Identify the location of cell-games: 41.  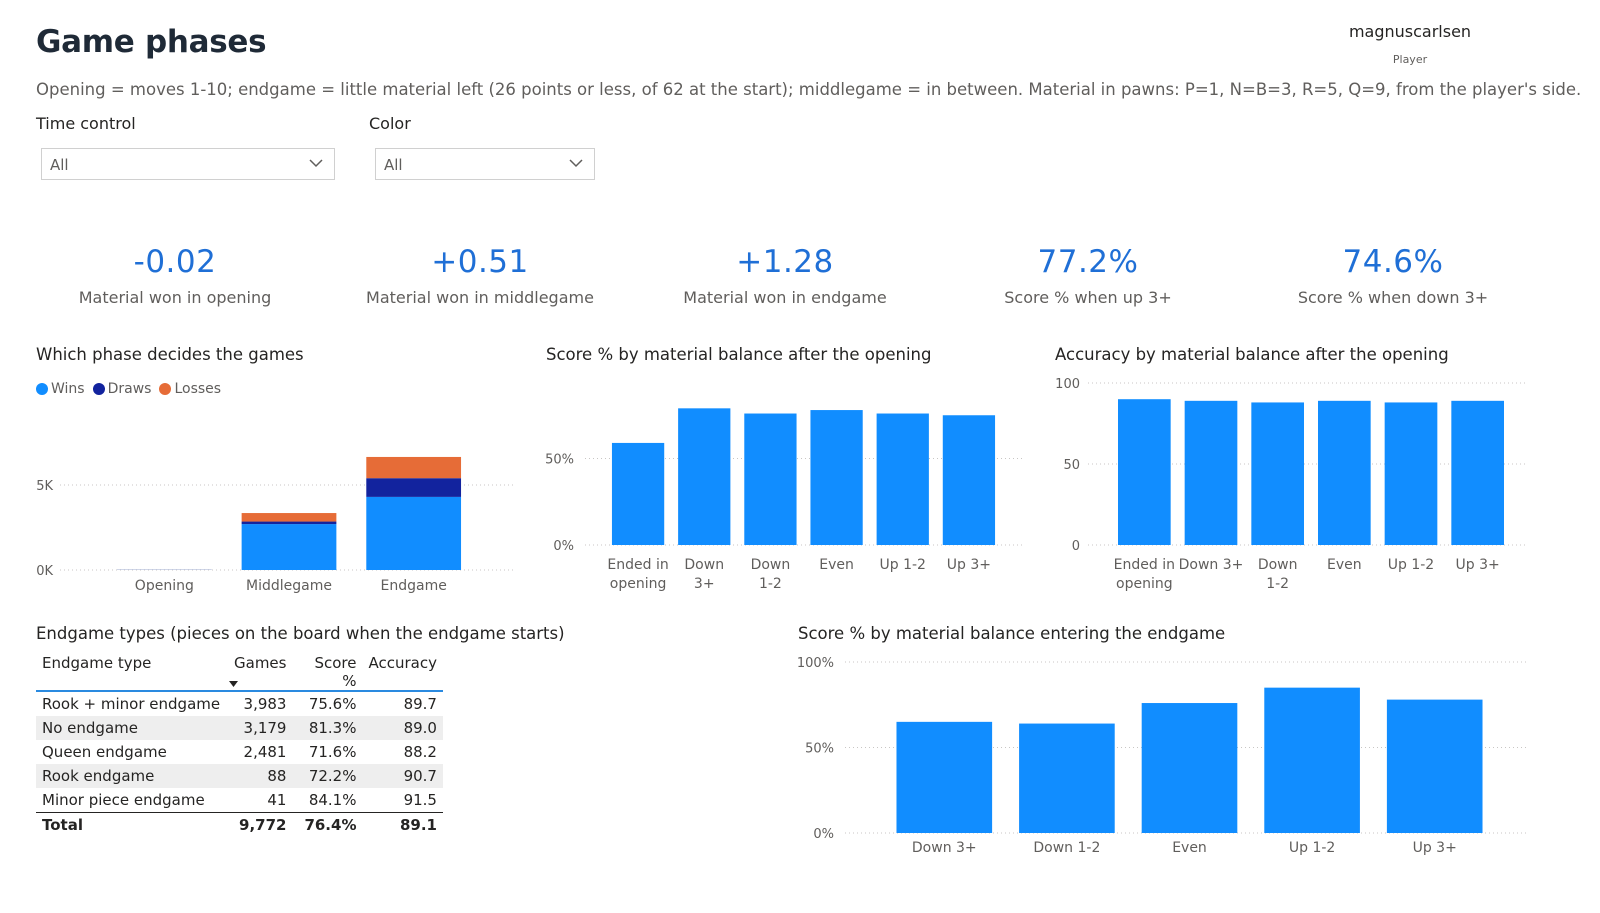
(277, 800).